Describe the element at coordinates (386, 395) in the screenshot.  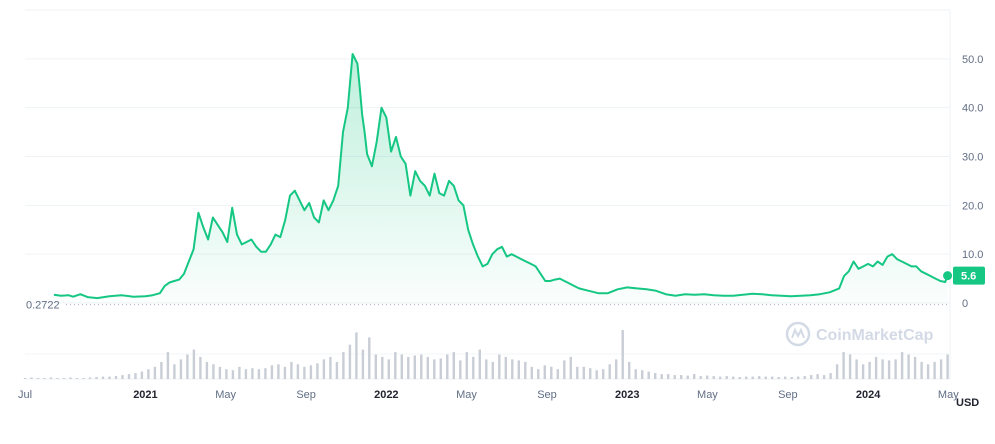
I see `x-tick-label: 2022` at that location.